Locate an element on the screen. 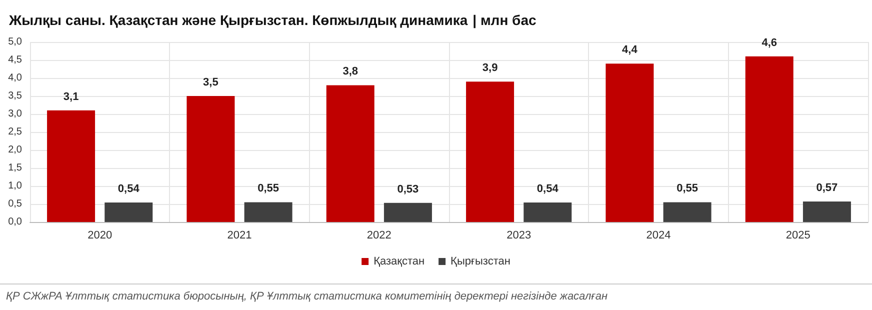  data-label: 3,8 is located at coordinates (350, 72).